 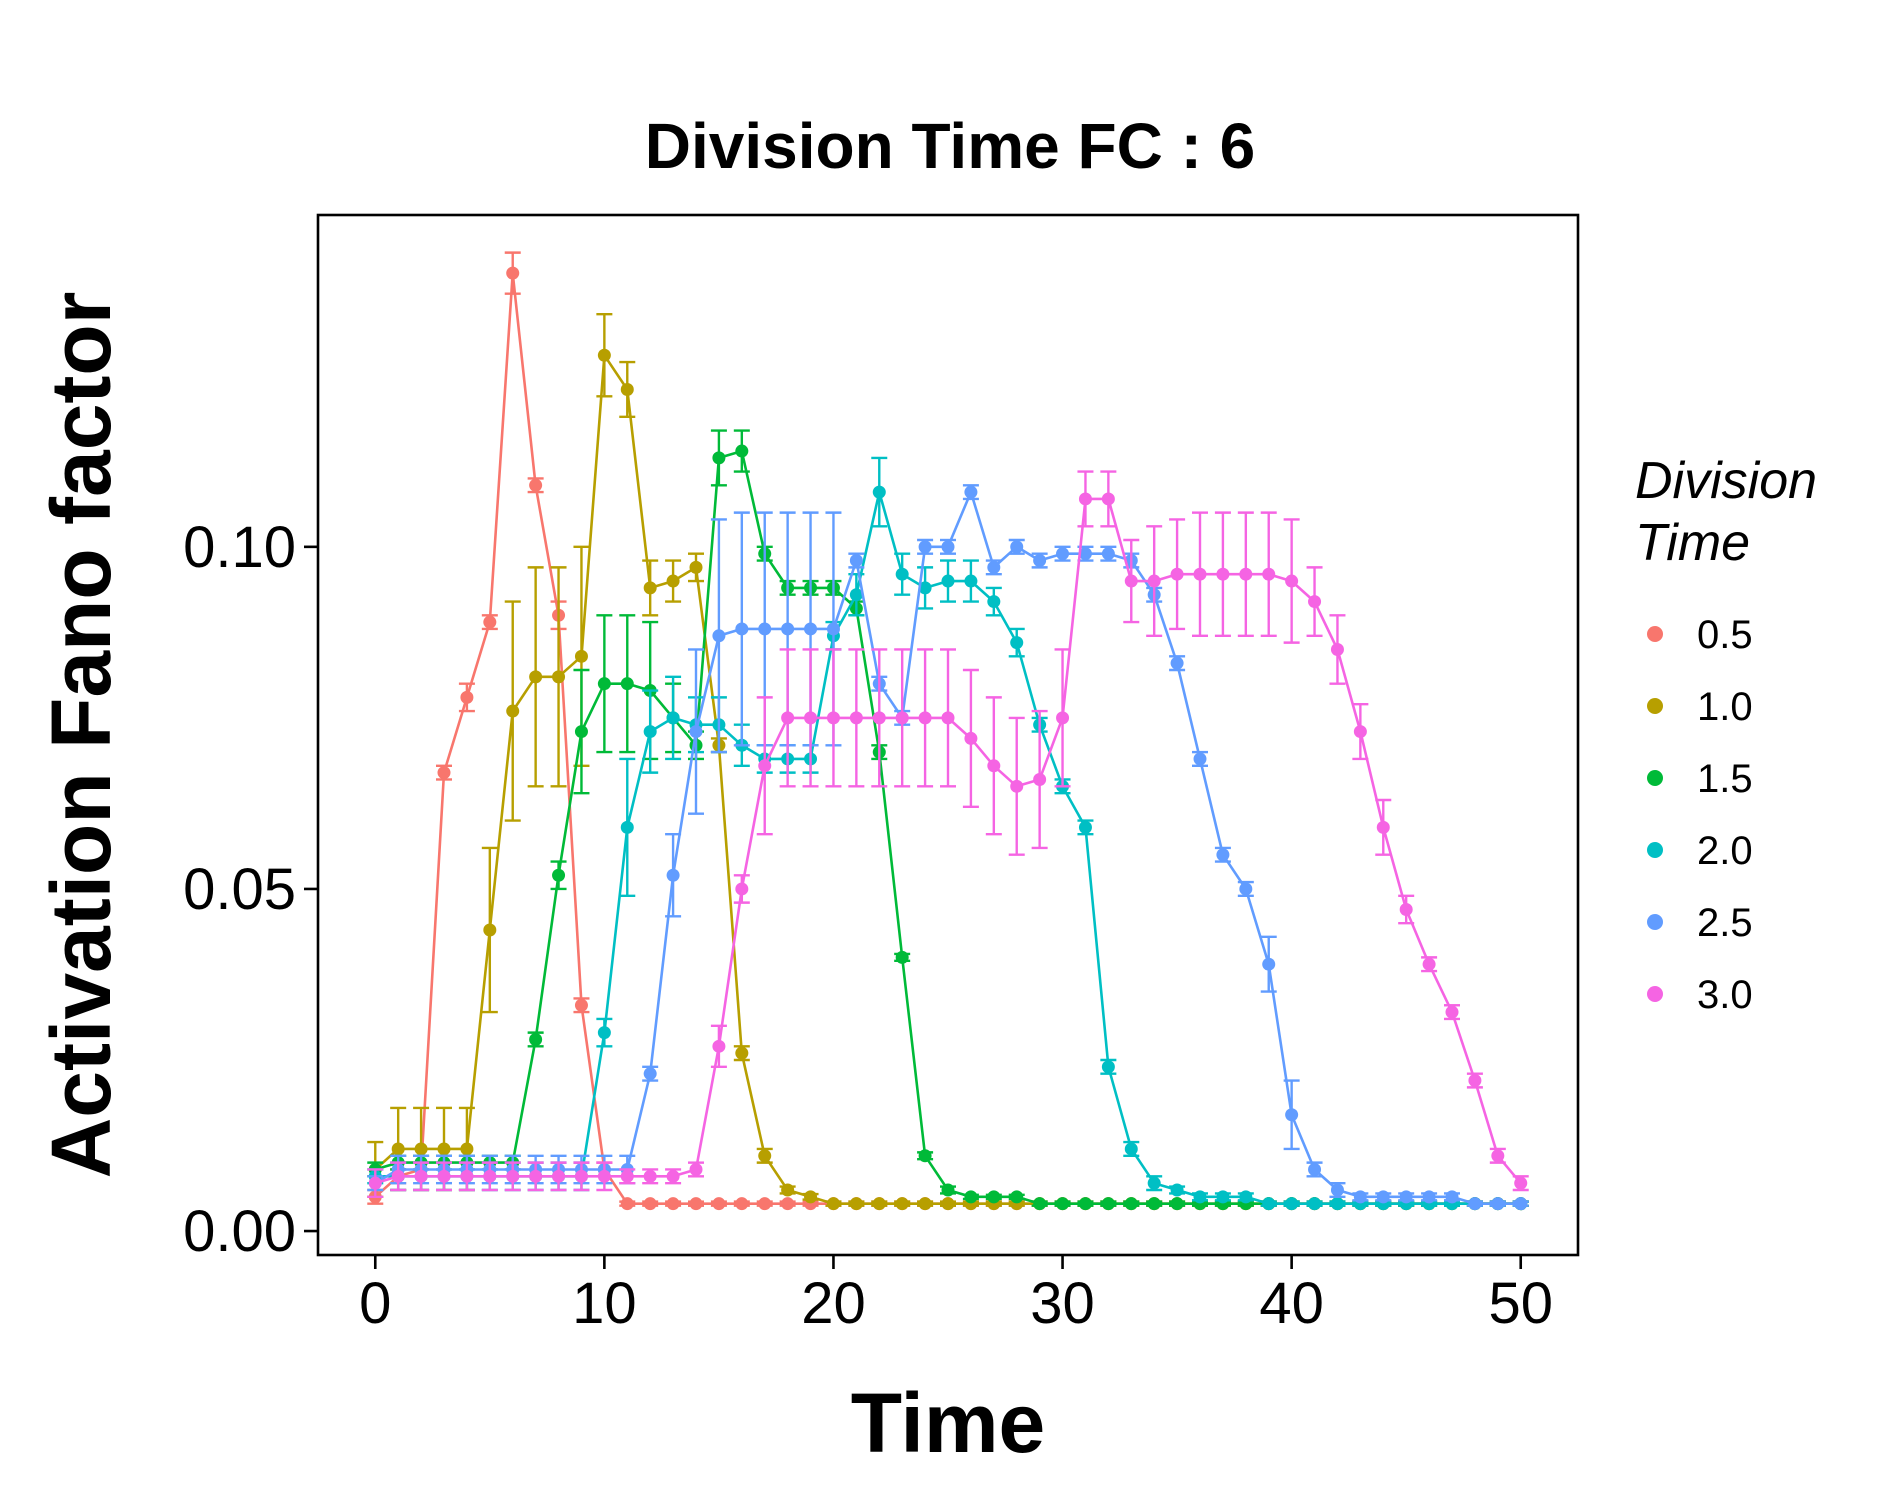 What do you see at coordinates (375, 1303) in the screenshot?
I see `x-tick-label: 0` at bounding box center [375, 1303].